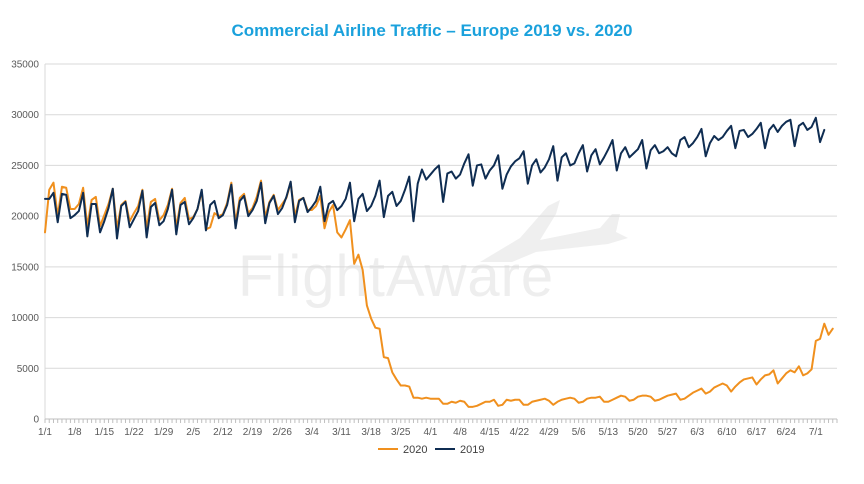  What do you see at coordinates (105, 432) in the screenshot?
I see `x-tick-label: 1/15` at bounding box center [105, 432].